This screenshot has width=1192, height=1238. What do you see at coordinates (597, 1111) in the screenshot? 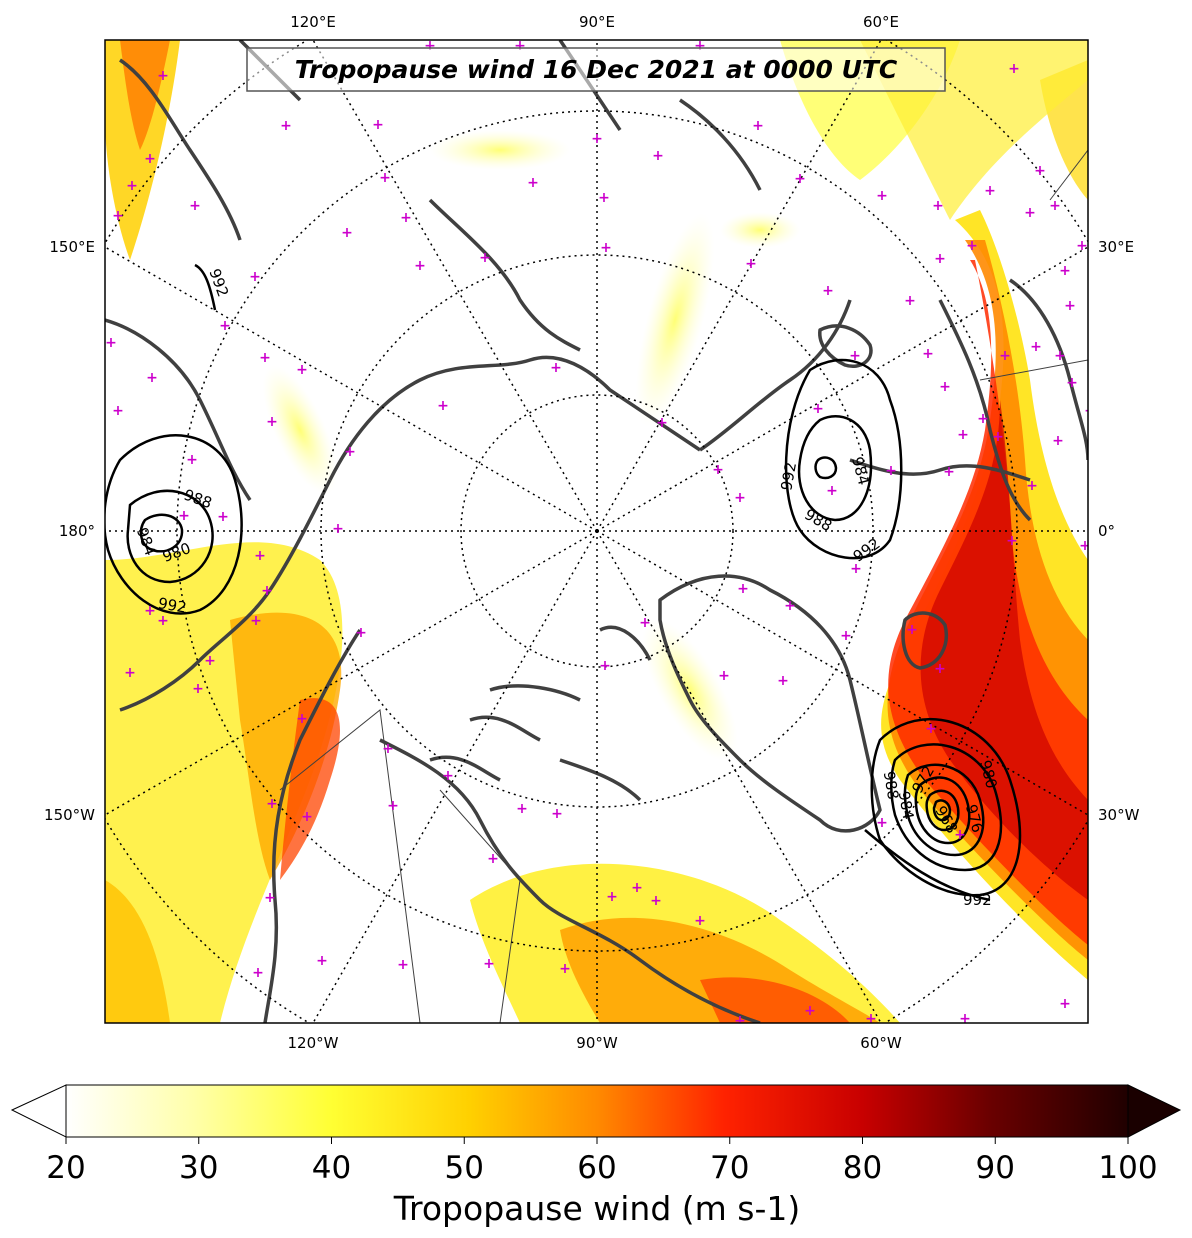
I see `colorbar-gradient` at bounding box center [597, 1111].